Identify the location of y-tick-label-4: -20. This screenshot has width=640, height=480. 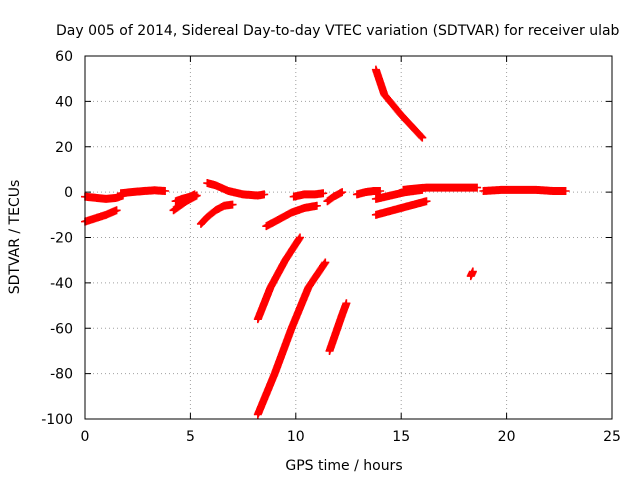
(61, 239).